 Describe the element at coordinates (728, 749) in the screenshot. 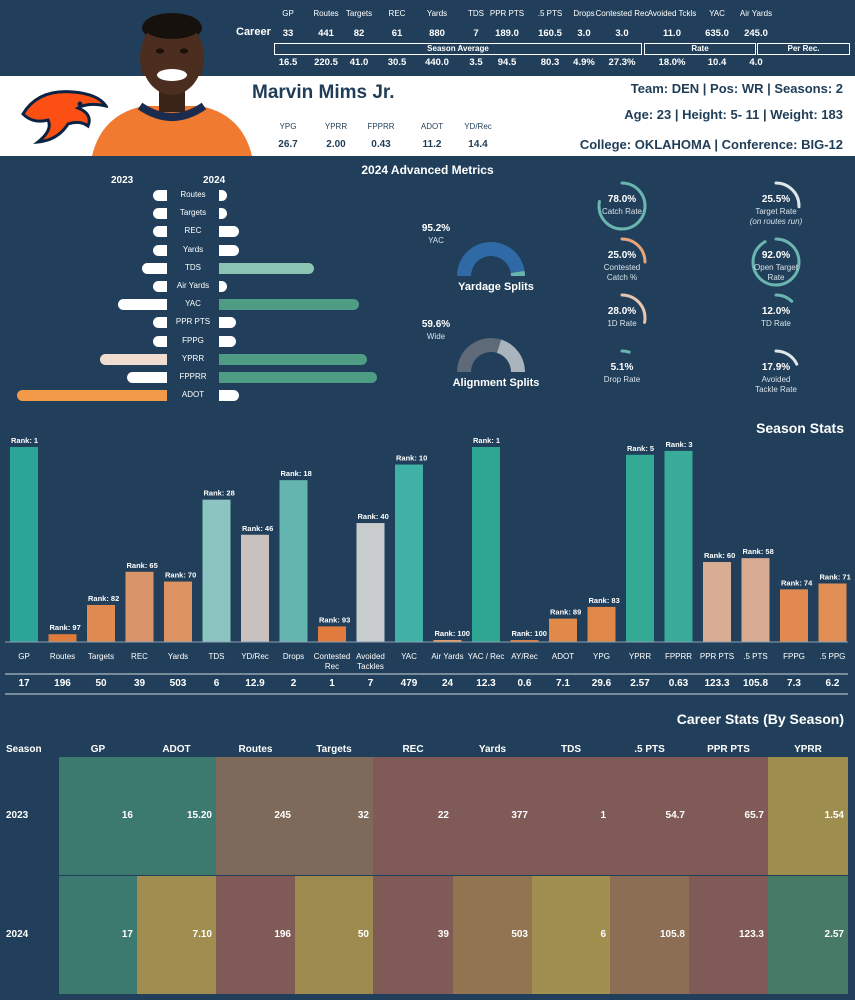

I see `career-table-header: PPR PTS` at that location.